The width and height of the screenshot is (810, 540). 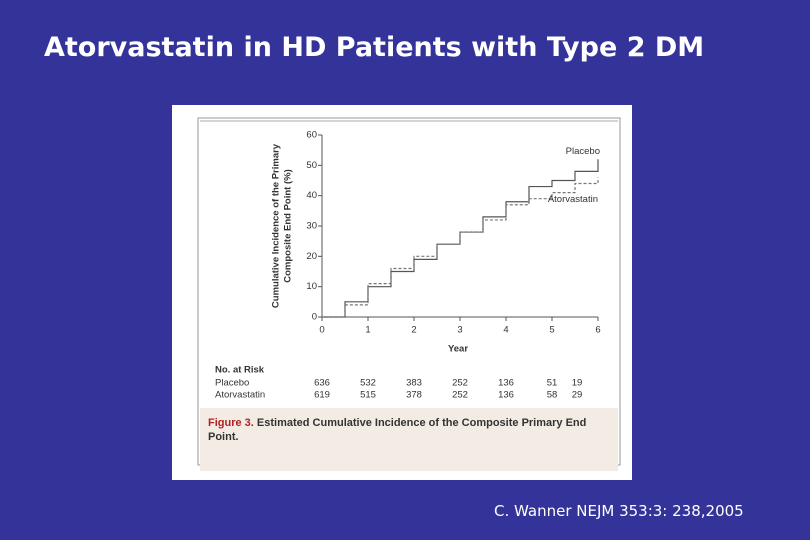 I want to click on x-axis-label: Year, so click(x=458, y=349).